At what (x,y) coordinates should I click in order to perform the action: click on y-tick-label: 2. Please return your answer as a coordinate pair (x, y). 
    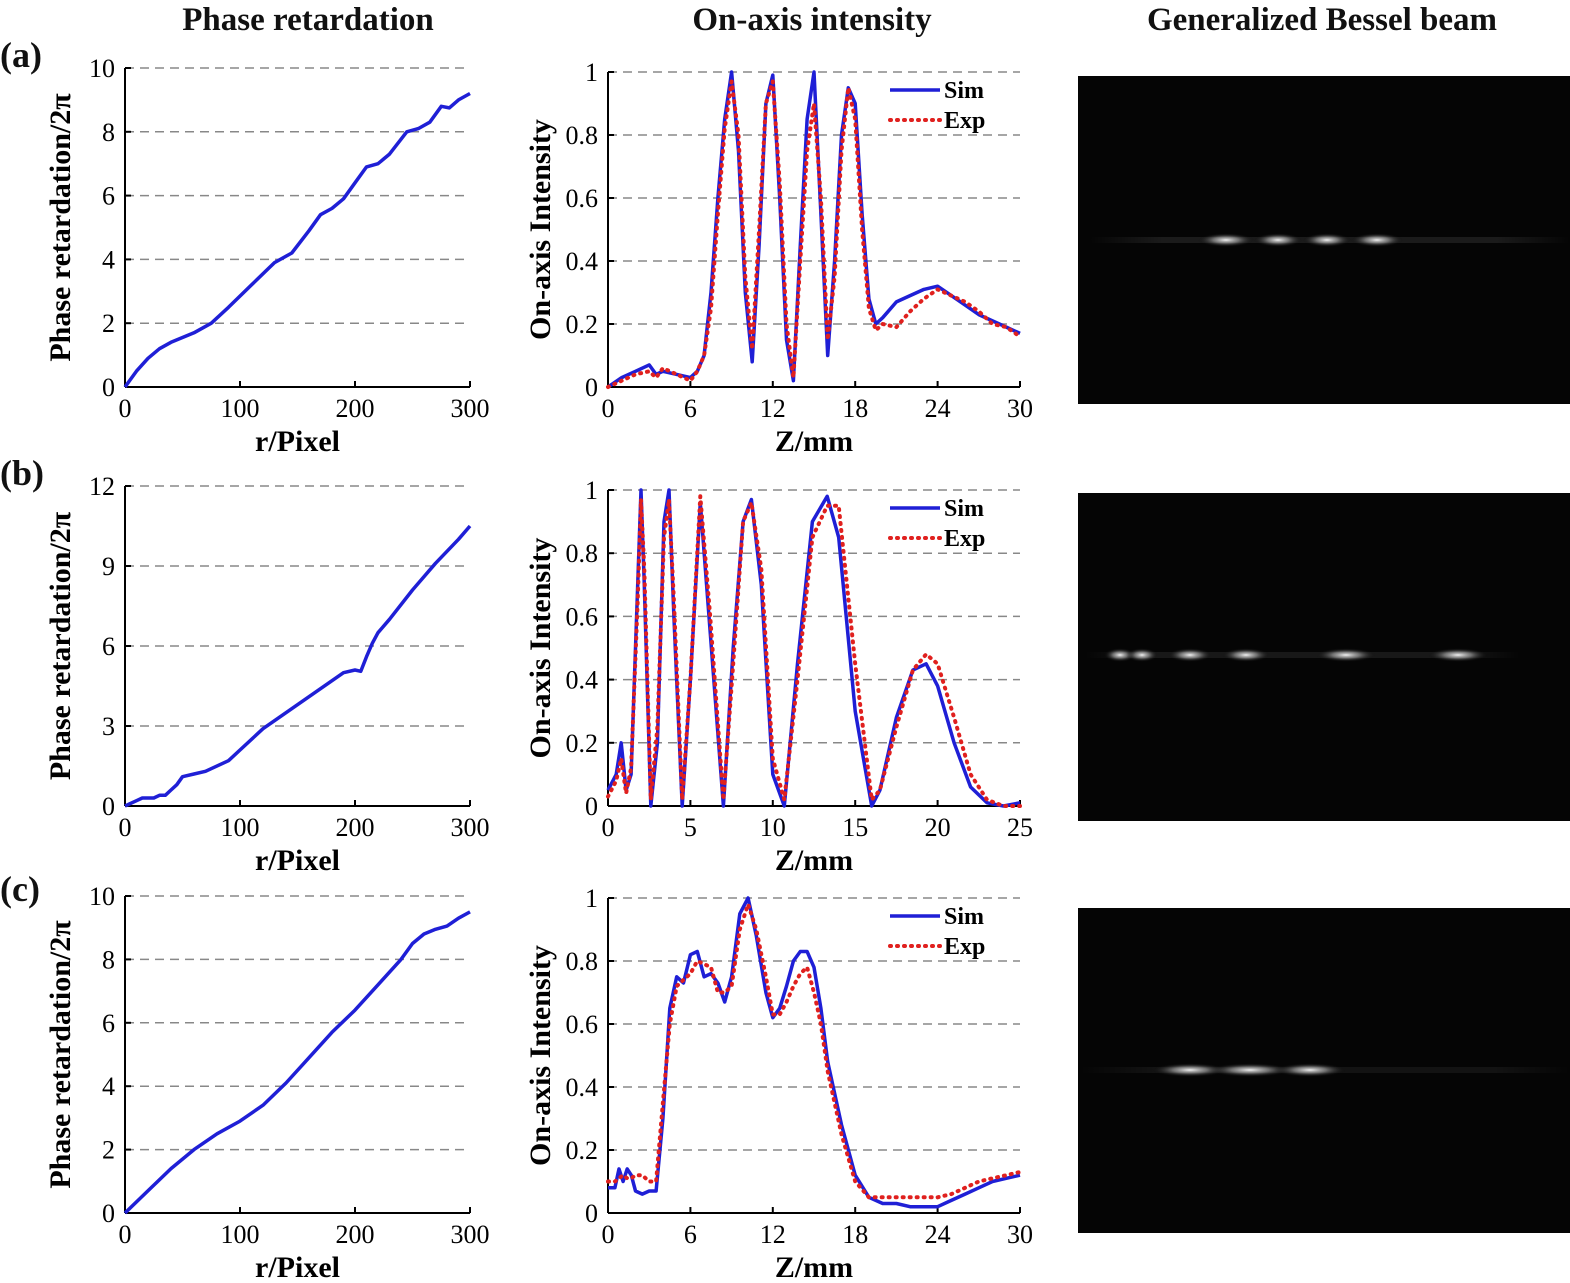
    Looking at the image, I should click on (108, 323).